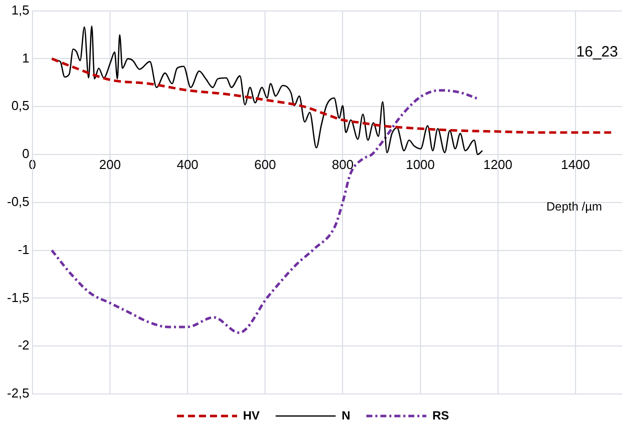  What do you see at coordinates (24, 249) in the screenshot?
I see `y-tick-label: -1` at bounding box center [24, 249].